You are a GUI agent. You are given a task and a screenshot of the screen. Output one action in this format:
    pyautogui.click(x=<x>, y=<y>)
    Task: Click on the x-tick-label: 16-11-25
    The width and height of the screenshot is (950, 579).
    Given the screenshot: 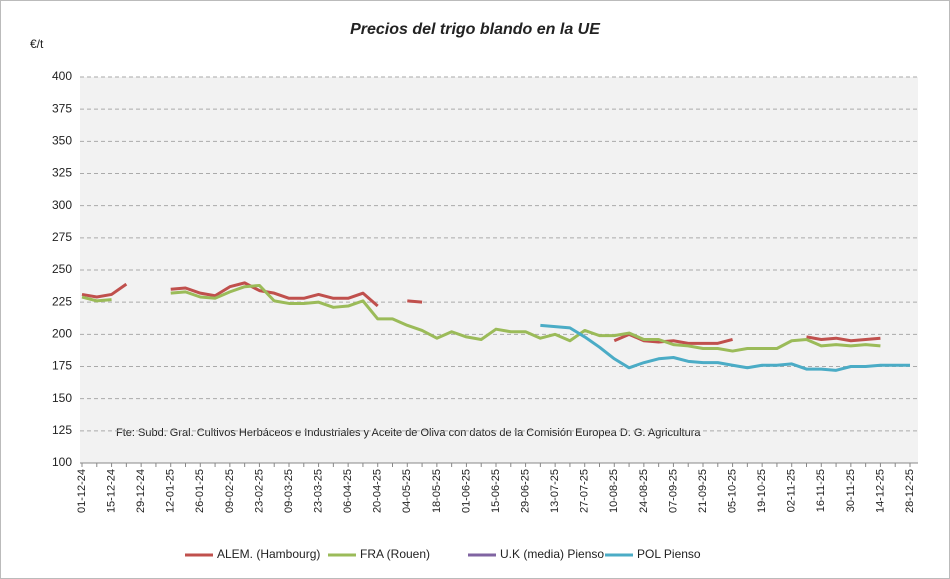 What is the action you would take?
    pyautogui.click(x=821, y=490)
    